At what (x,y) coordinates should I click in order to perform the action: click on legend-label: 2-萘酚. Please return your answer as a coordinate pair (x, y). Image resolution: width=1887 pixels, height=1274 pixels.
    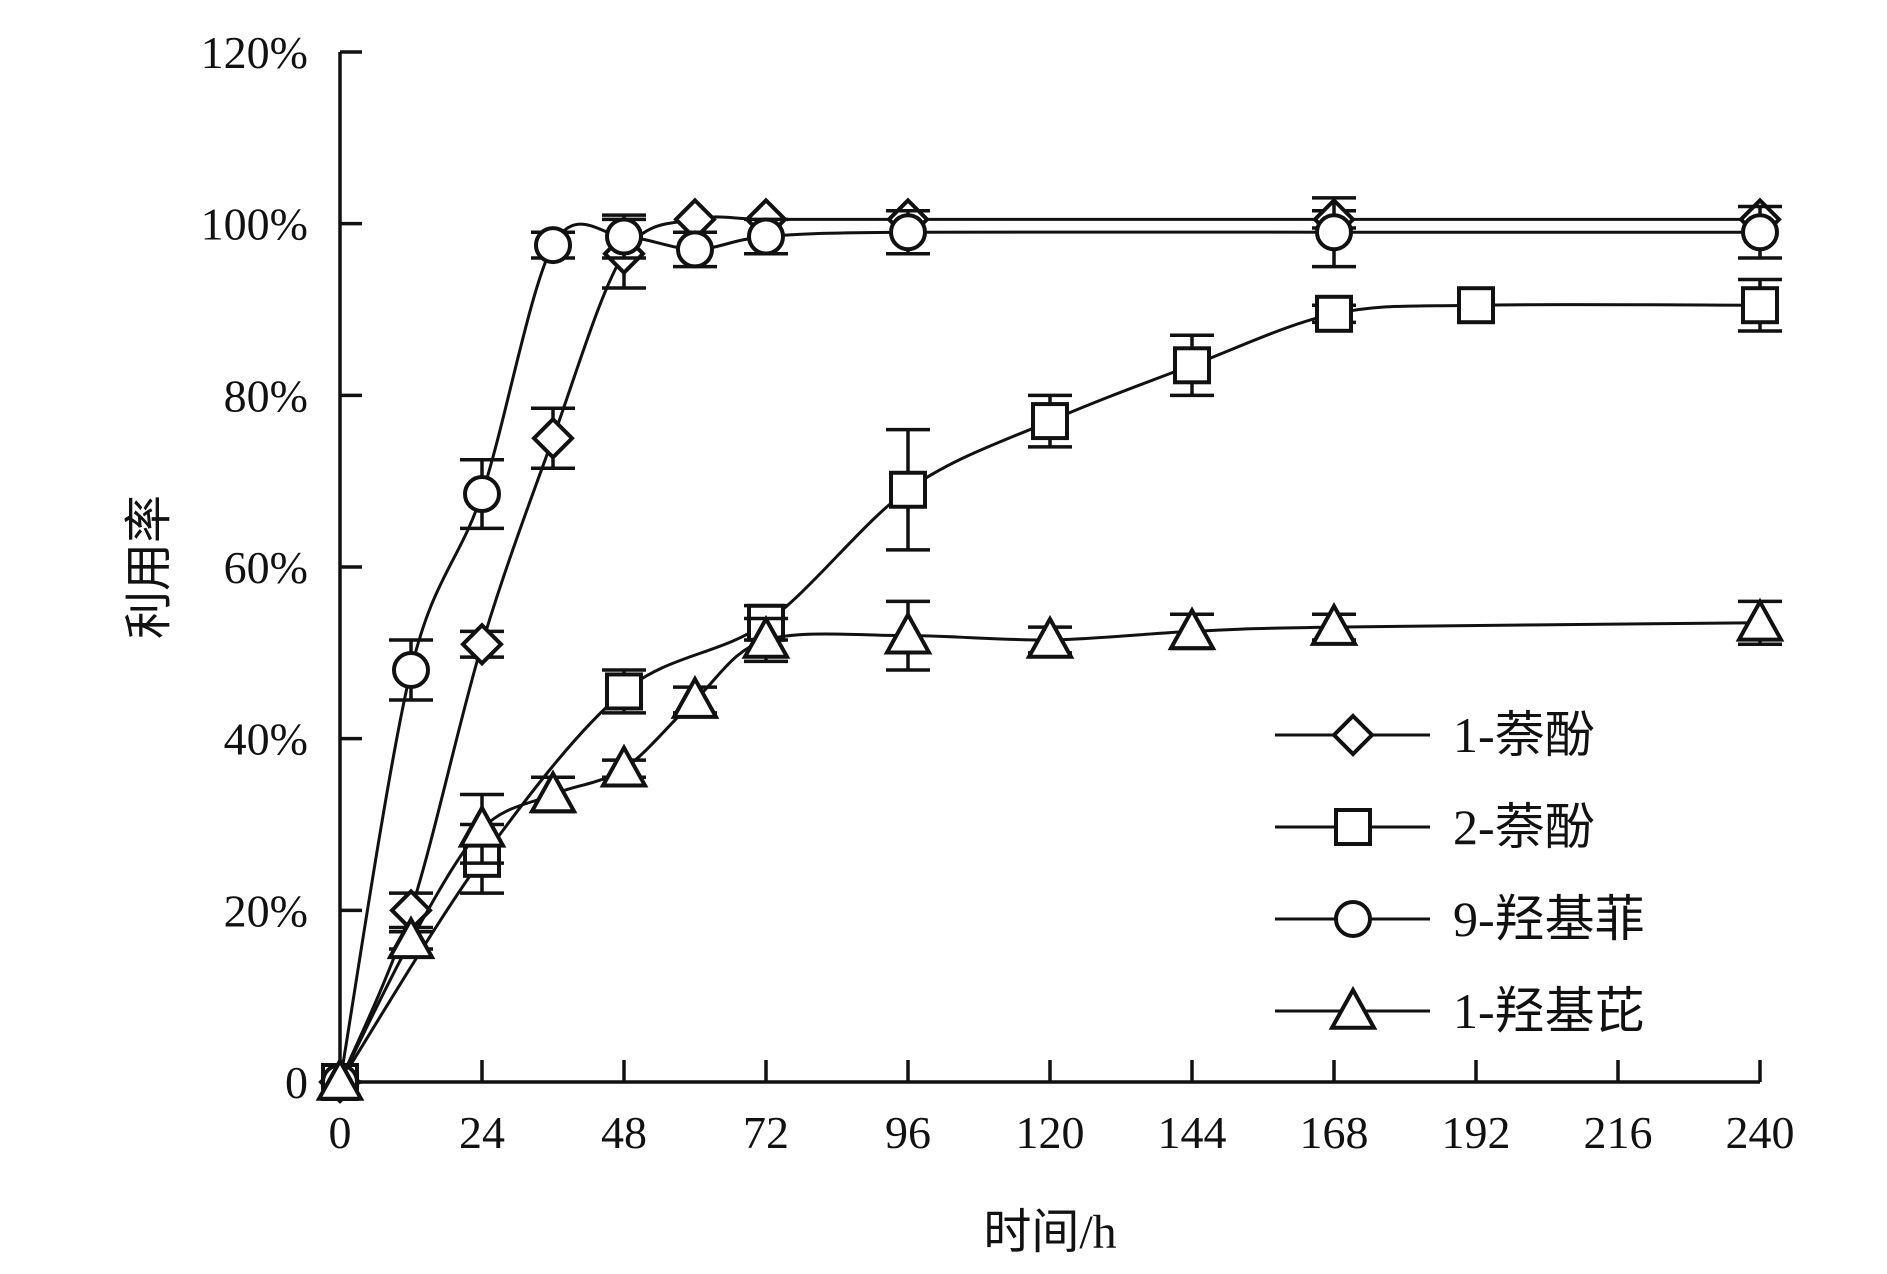
    Looking at the image, I should click on (1524, 827).